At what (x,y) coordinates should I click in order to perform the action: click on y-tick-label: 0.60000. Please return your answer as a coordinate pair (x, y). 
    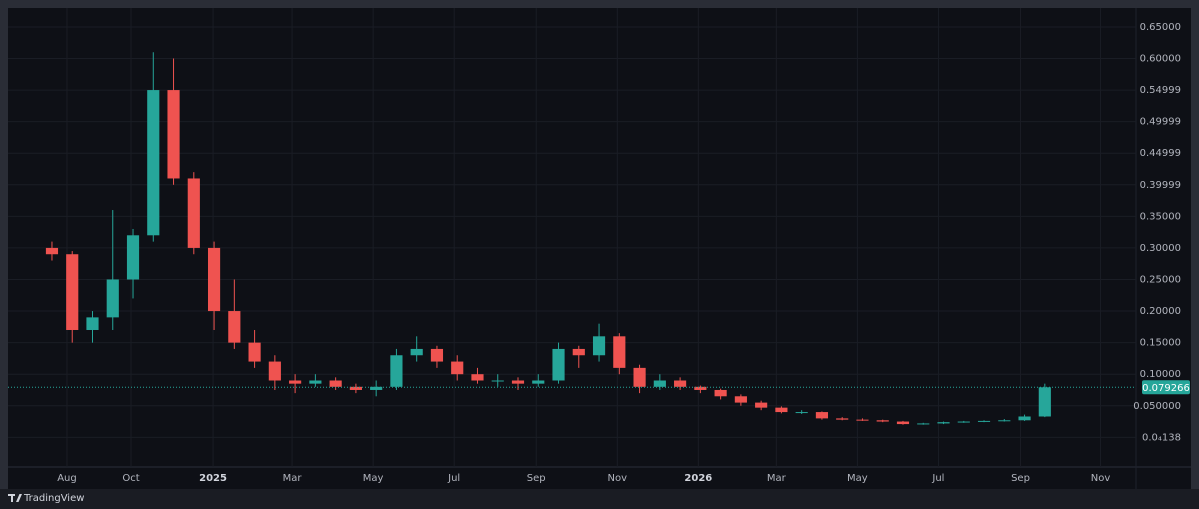
    Looking at the image, I should click on (1160, 59).